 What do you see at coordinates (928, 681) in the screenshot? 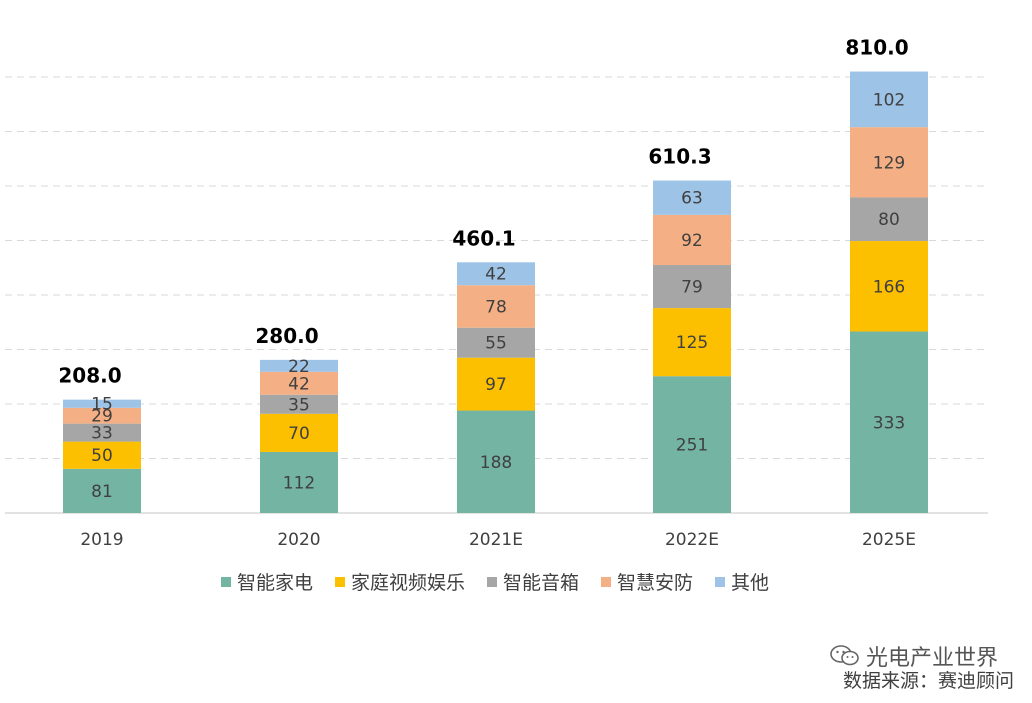
I see `source-note: 数据来源：赛迪顾问` at bounding box center [928, 681].